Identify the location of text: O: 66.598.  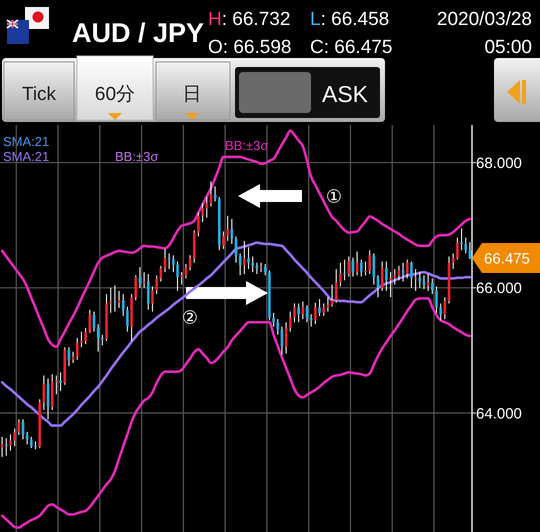
(250, 47).